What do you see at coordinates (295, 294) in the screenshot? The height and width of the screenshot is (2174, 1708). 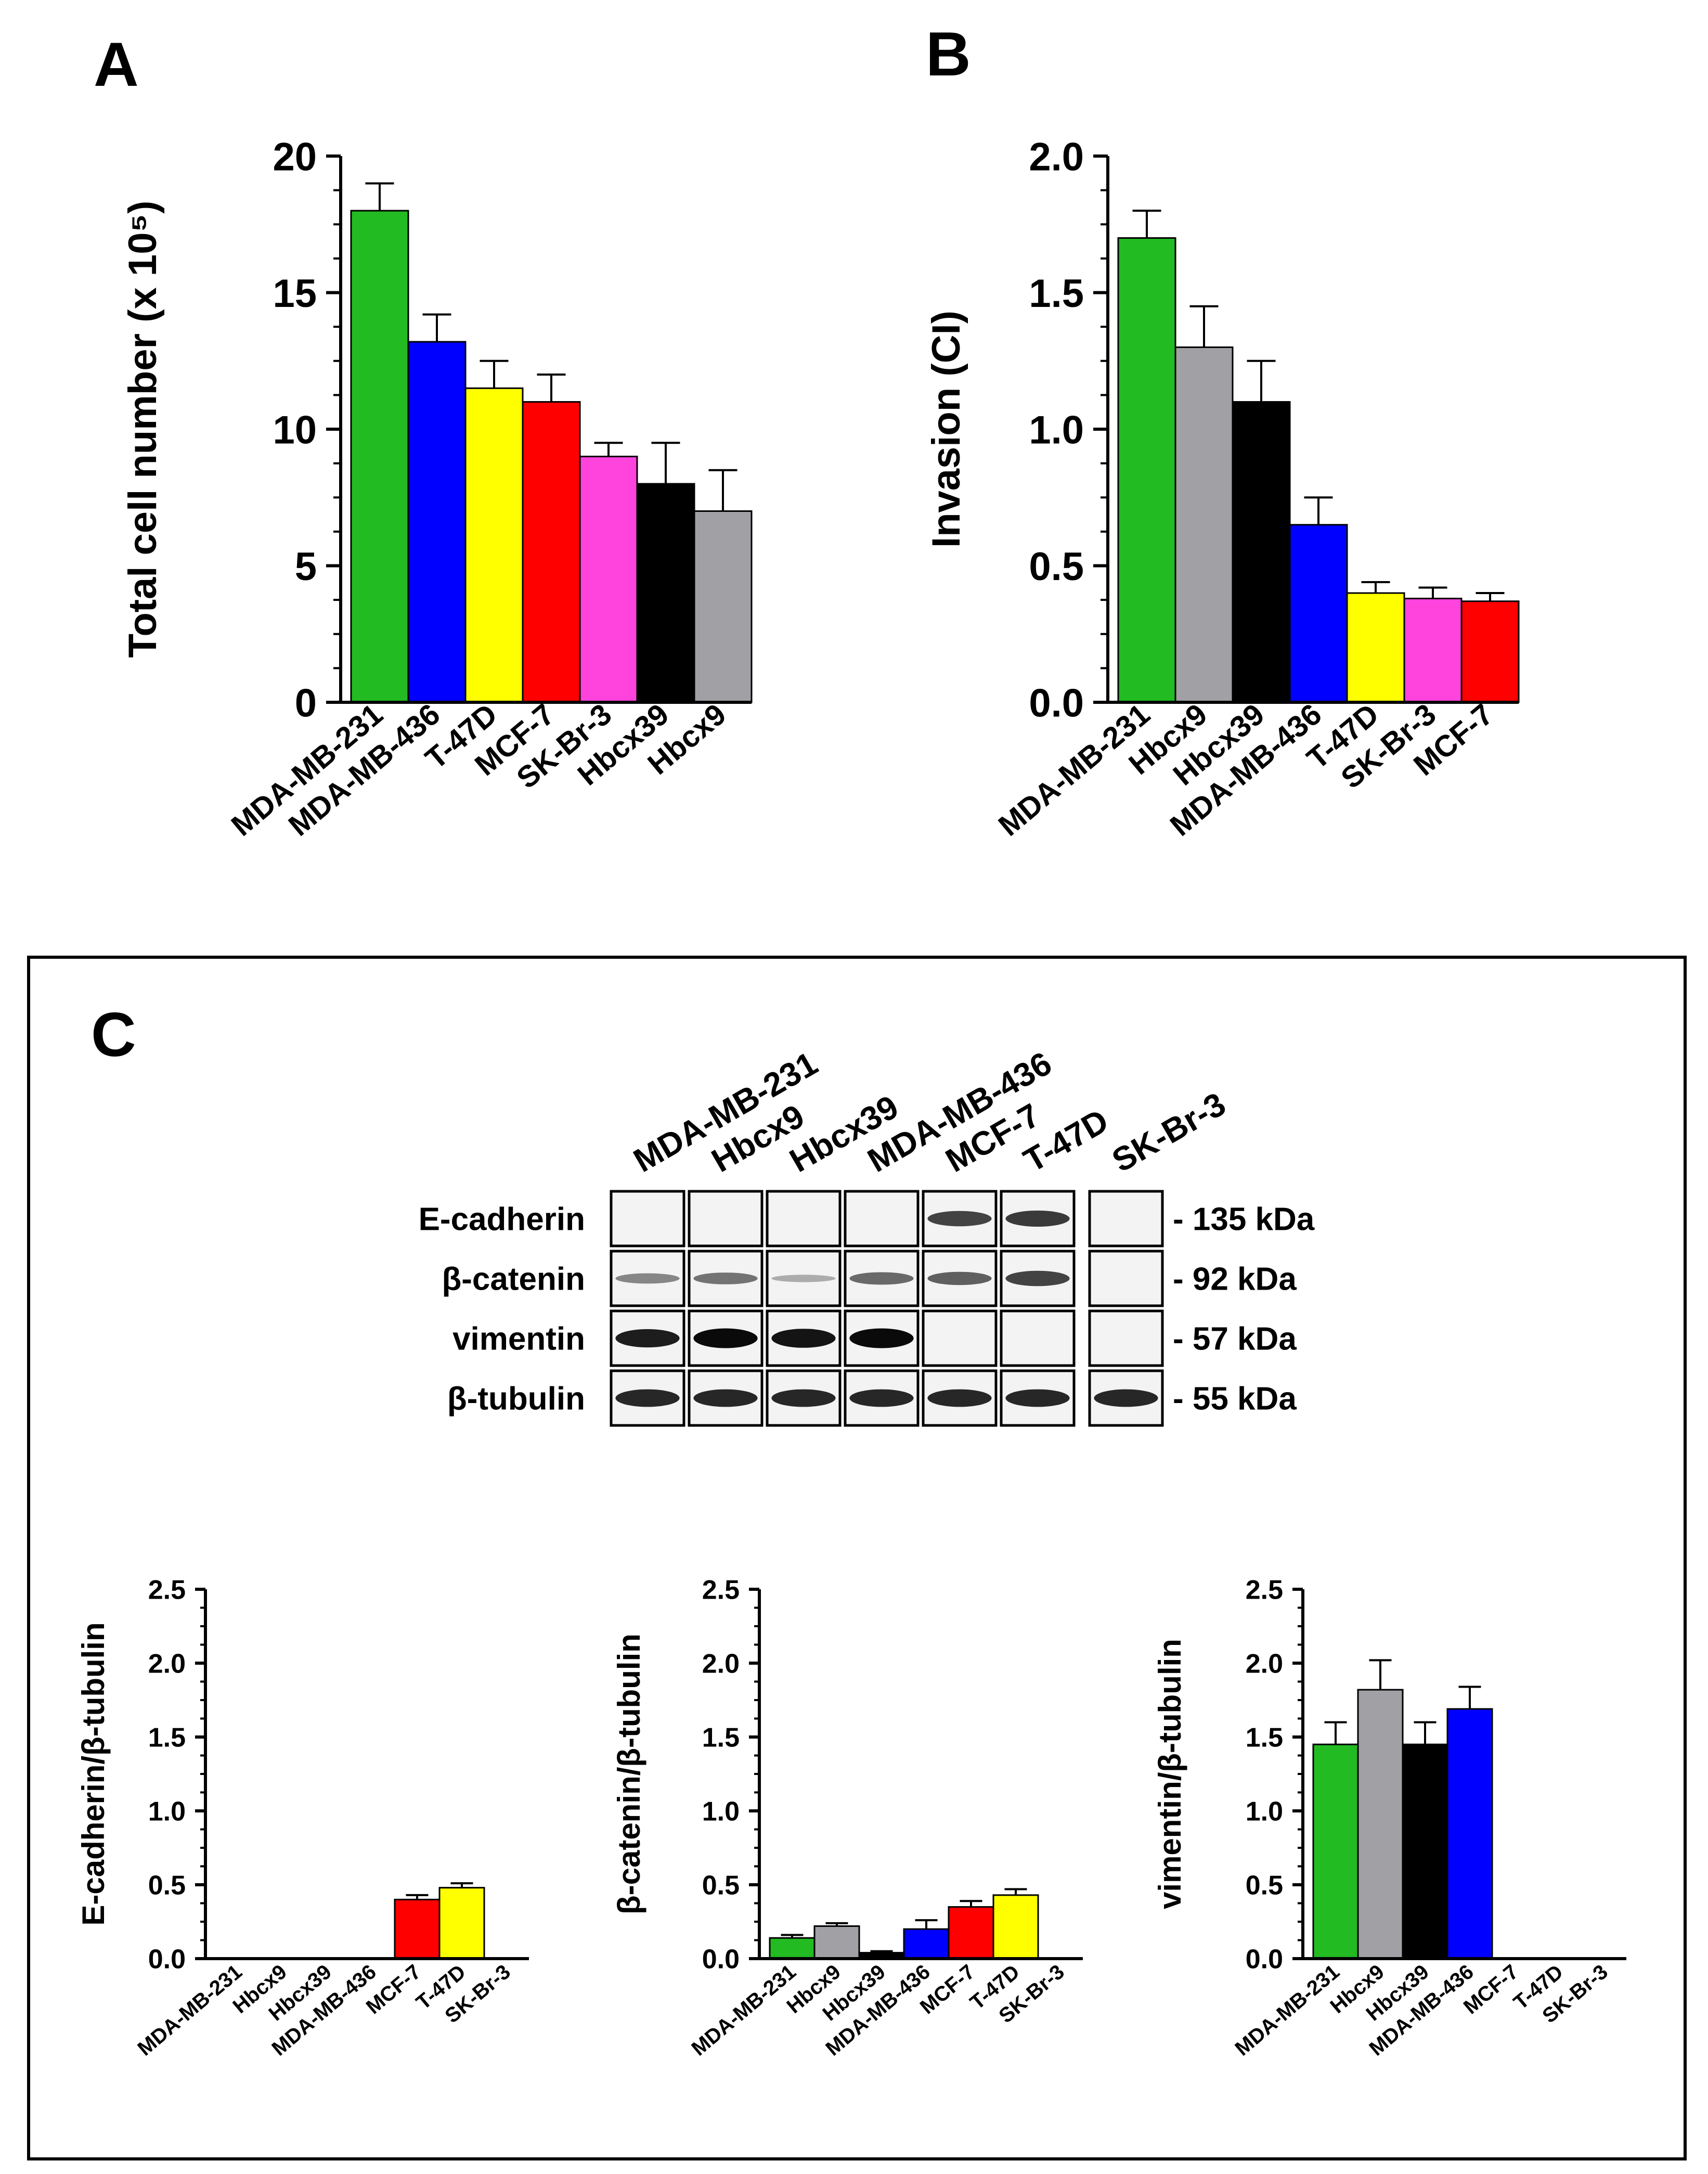 I see `y-tick-label: 15` at bounding box center [295, 294].